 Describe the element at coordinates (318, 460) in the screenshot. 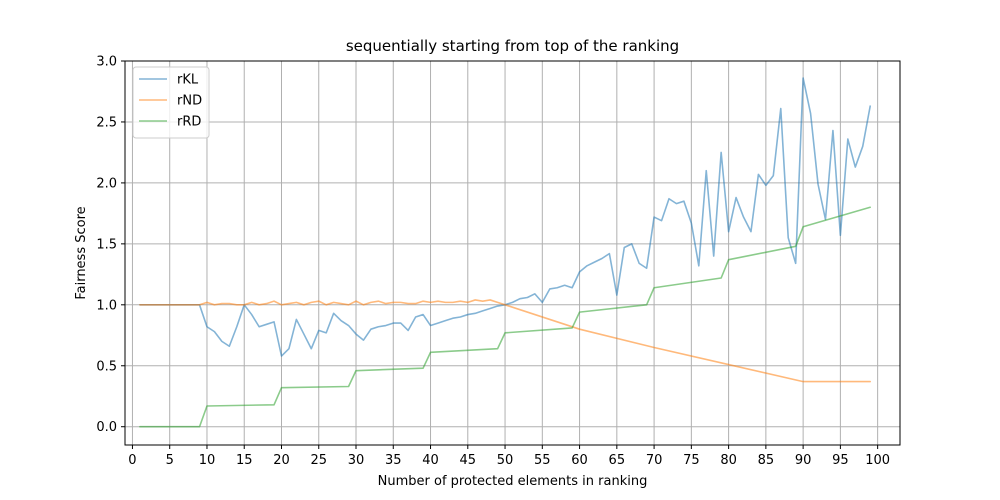

I see `x-tick-label: 25` at that location.